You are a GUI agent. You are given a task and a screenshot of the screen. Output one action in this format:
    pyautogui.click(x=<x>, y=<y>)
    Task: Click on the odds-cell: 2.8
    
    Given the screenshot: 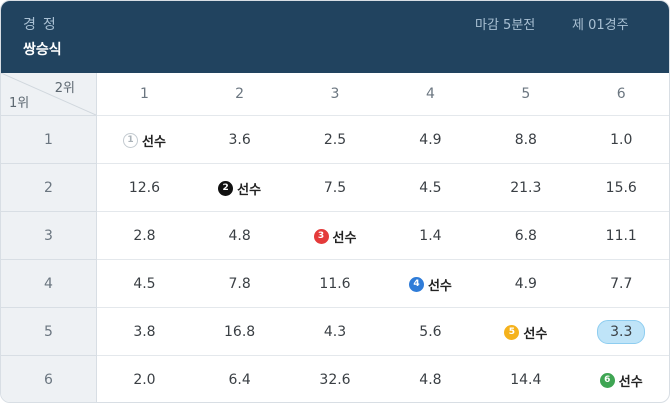 What is the action you would take?
    pyautogui.click(x=144, y=235)
    